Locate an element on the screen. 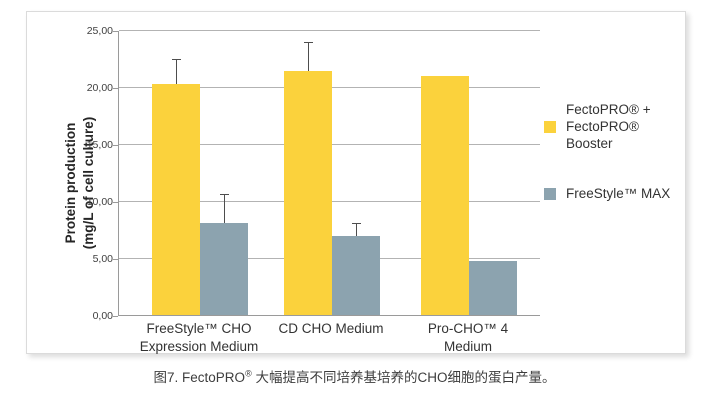 The image size is (709, 403). caption-prefix: 图7. FectoPRO is located at coordinates (199, 377).